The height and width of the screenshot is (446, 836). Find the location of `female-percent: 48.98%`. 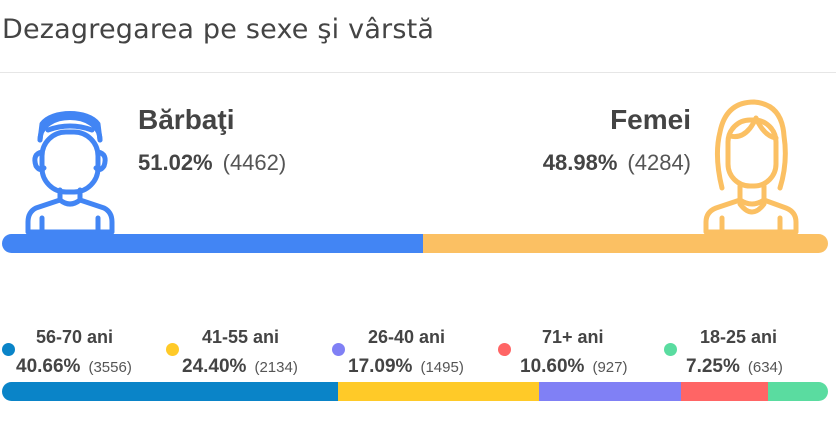

female-percent: 48.98% is located at coordinates (580, 162).